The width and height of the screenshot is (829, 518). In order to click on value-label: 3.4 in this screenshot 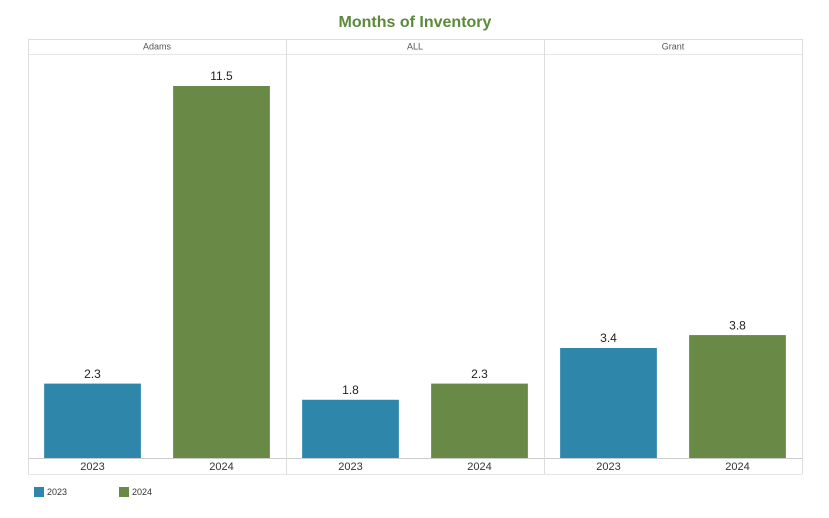, I will do `click(608, 338)`.